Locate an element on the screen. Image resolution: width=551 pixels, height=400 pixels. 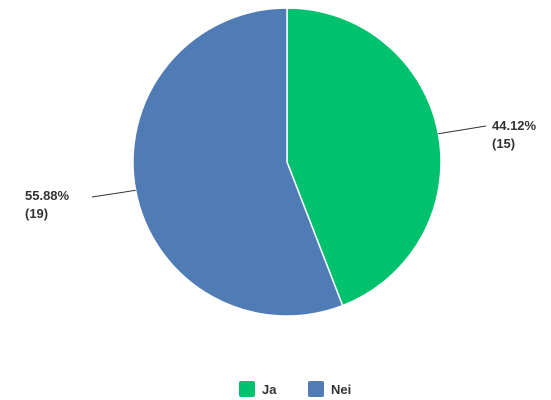
legend-item-ja: Ja is located at coordinates (258, 389).